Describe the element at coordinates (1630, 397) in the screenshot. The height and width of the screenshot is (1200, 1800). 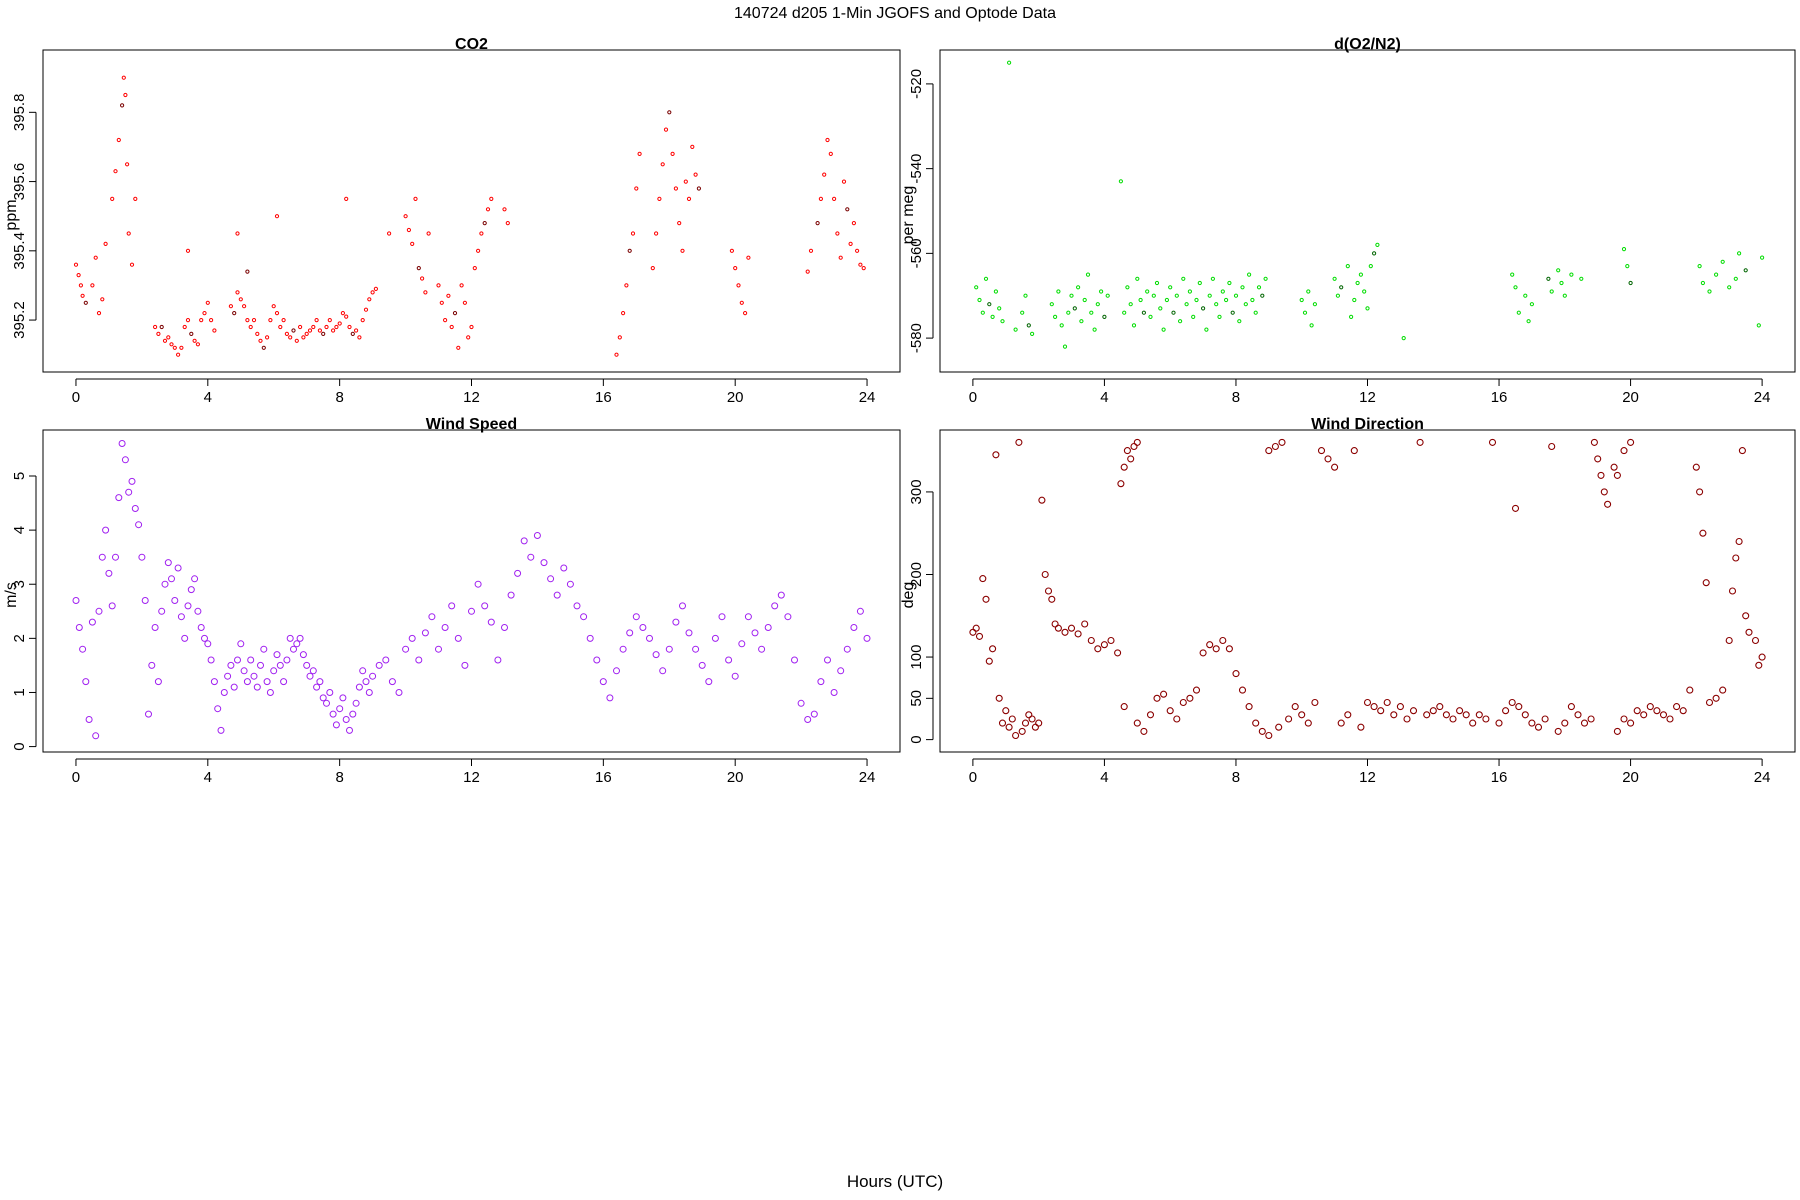
I see `o2n2-x-tick-label: 20` at that location.